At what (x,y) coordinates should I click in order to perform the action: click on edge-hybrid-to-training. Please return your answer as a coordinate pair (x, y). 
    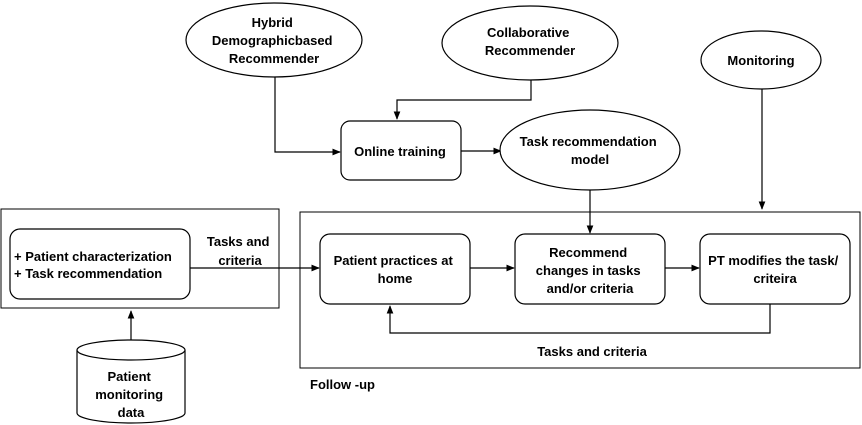
    Looking at the image, I should click on (307, 114).